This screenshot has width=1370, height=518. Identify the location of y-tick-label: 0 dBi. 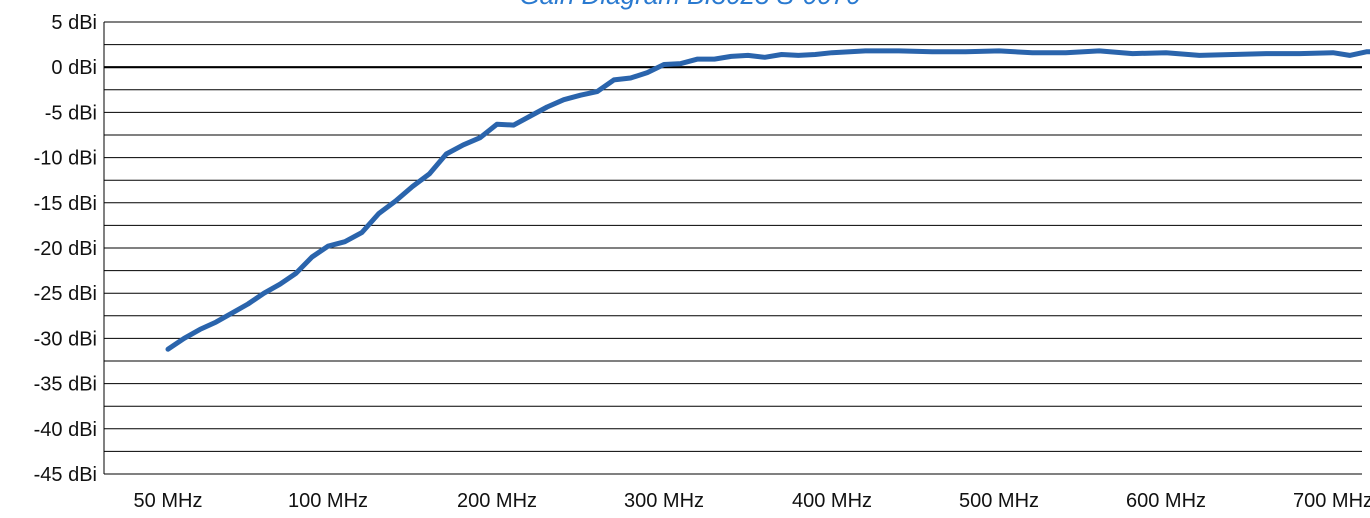
(74, 68).